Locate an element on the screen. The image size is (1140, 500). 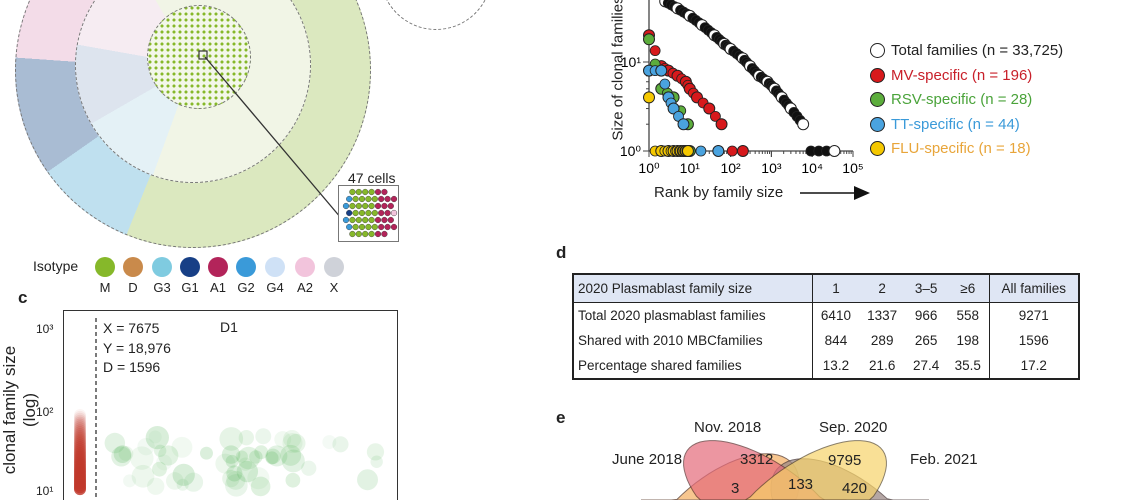
table-cell: 1337 is located at coordinates (882, 315).